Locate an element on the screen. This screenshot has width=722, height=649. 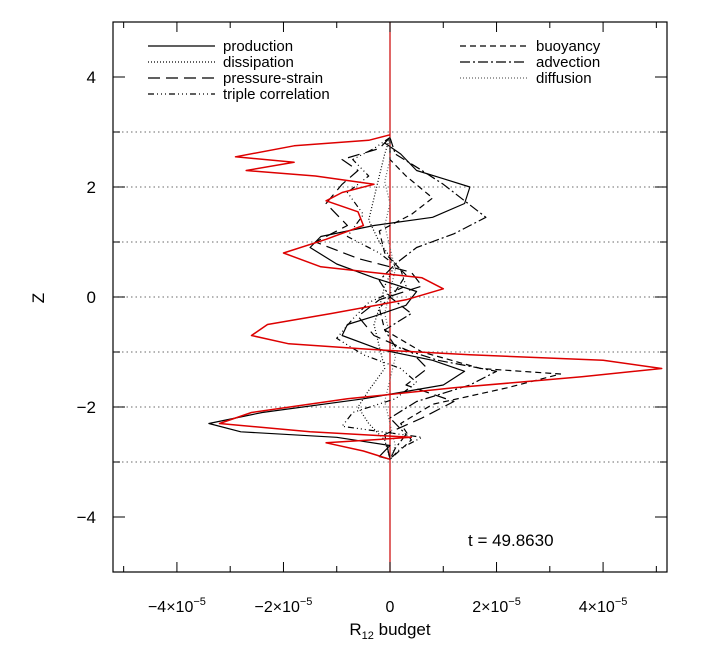
x-axis-label-main: R is located at coordinates (355, 629).